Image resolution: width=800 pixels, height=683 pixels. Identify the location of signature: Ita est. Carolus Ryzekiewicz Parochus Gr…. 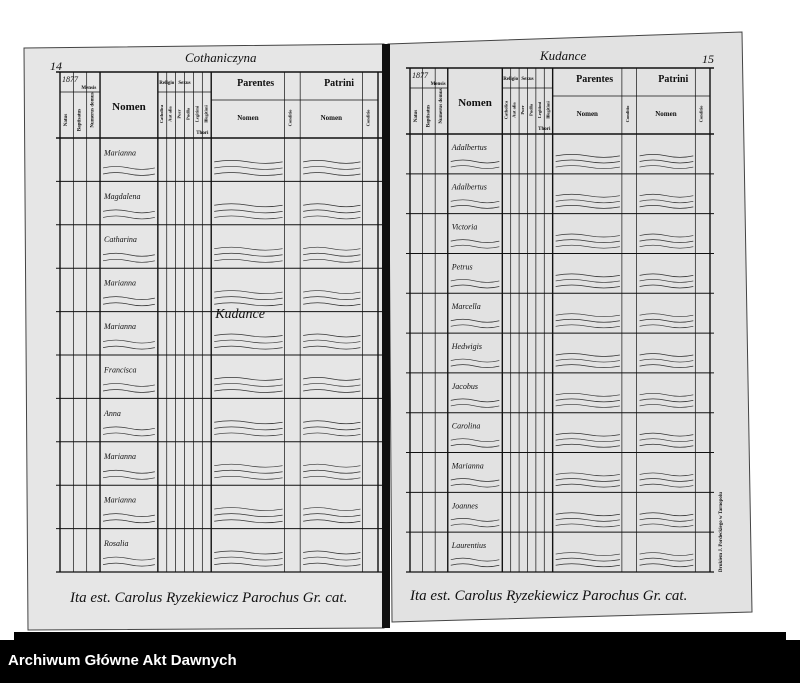
(208, 598).